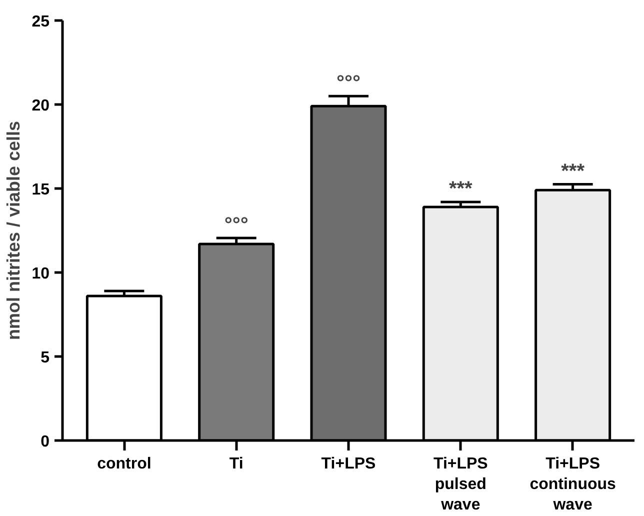 The height and width of the screenshot is (516, 644). What do you see at coordinates (41, 190) in the screenshot?
I see `y-tick-label: 15` at bounding box center [41, 190].